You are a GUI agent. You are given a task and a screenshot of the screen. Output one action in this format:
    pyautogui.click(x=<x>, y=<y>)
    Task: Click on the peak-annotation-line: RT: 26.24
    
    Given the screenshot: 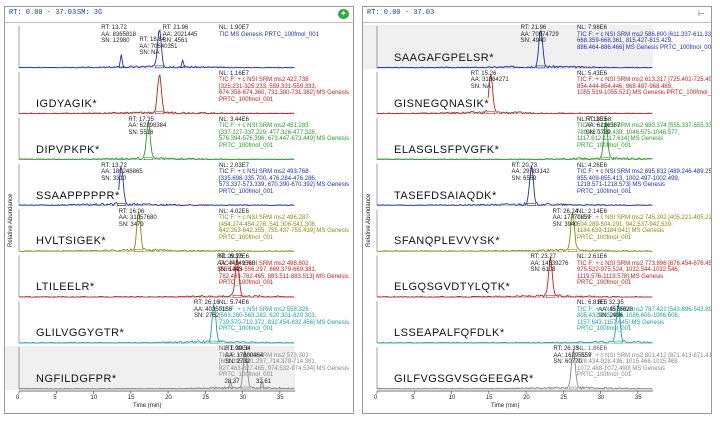 What is the action you would take?
    pyautogui.click(x=565, y=211)
    